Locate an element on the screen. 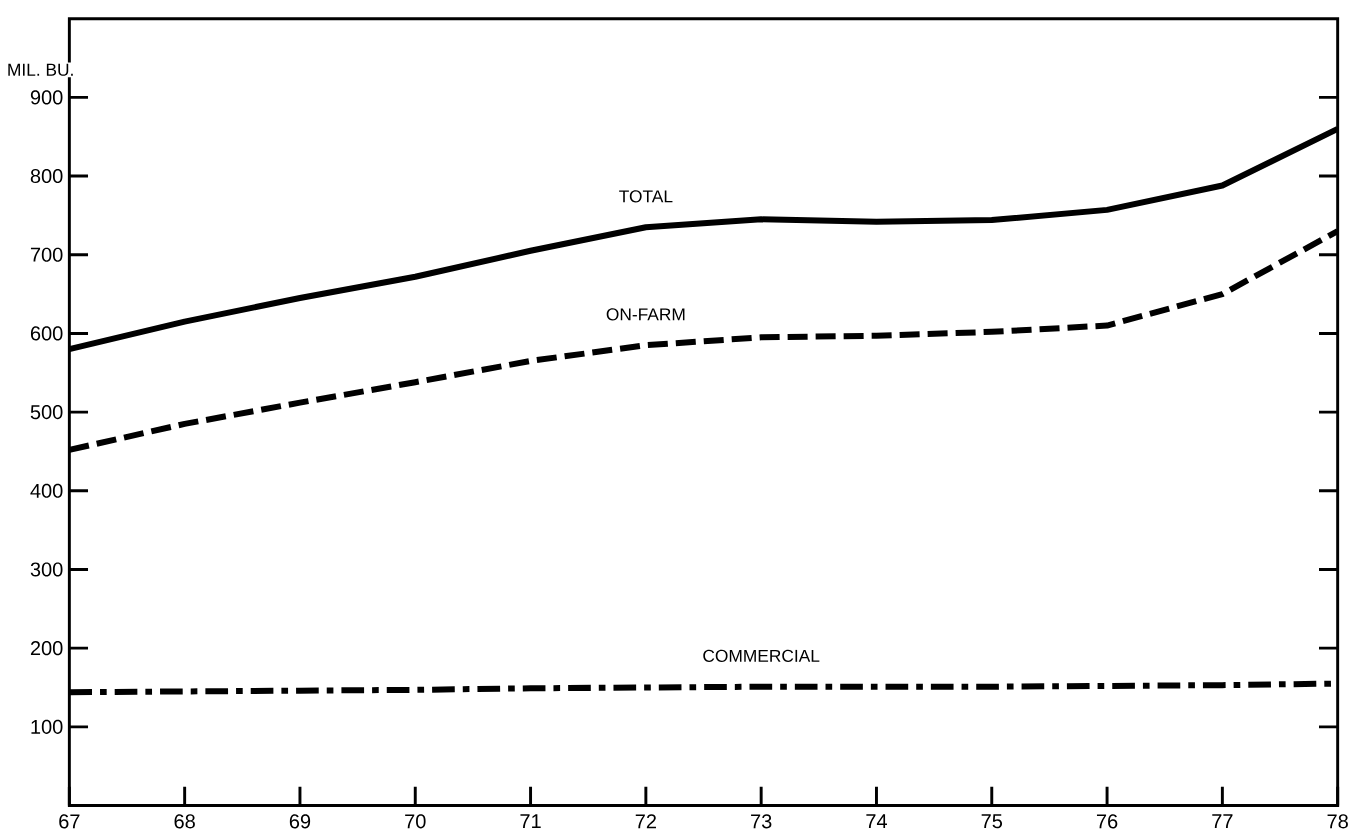 This screenshot has height=840, width=1363. x-tick-label: 74 is located at coordinates (876, 821).